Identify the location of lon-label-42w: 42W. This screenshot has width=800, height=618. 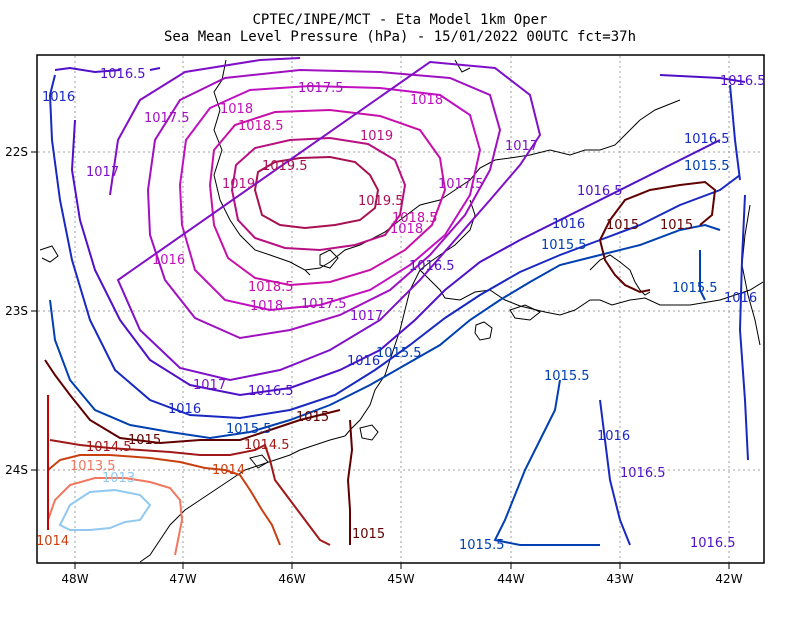
(728, 579).